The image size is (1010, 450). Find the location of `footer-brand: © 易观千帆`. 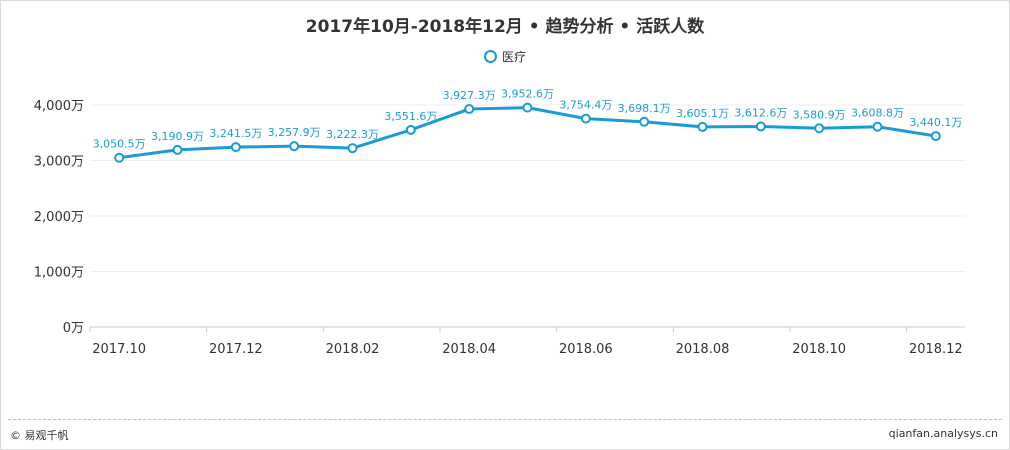

footer-brand: © 易观千帆 is located at coordinates (39, 435).